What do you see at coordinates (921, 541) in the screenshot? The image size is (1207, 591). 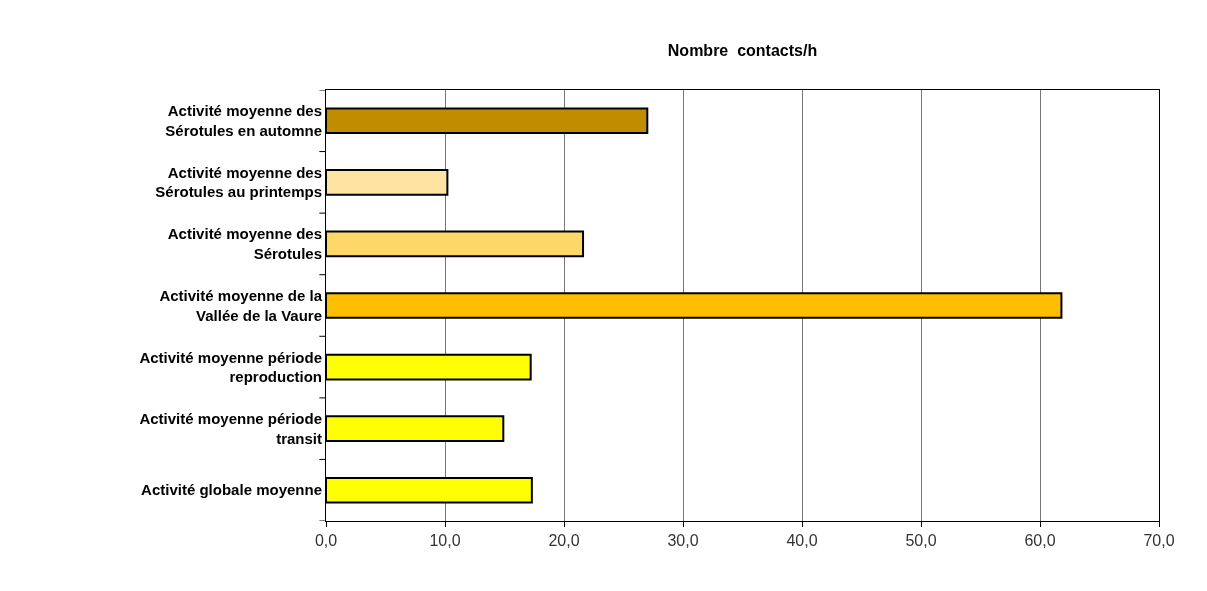 I see `x-tick-label: 50,0` at bounding box center [921, 541].